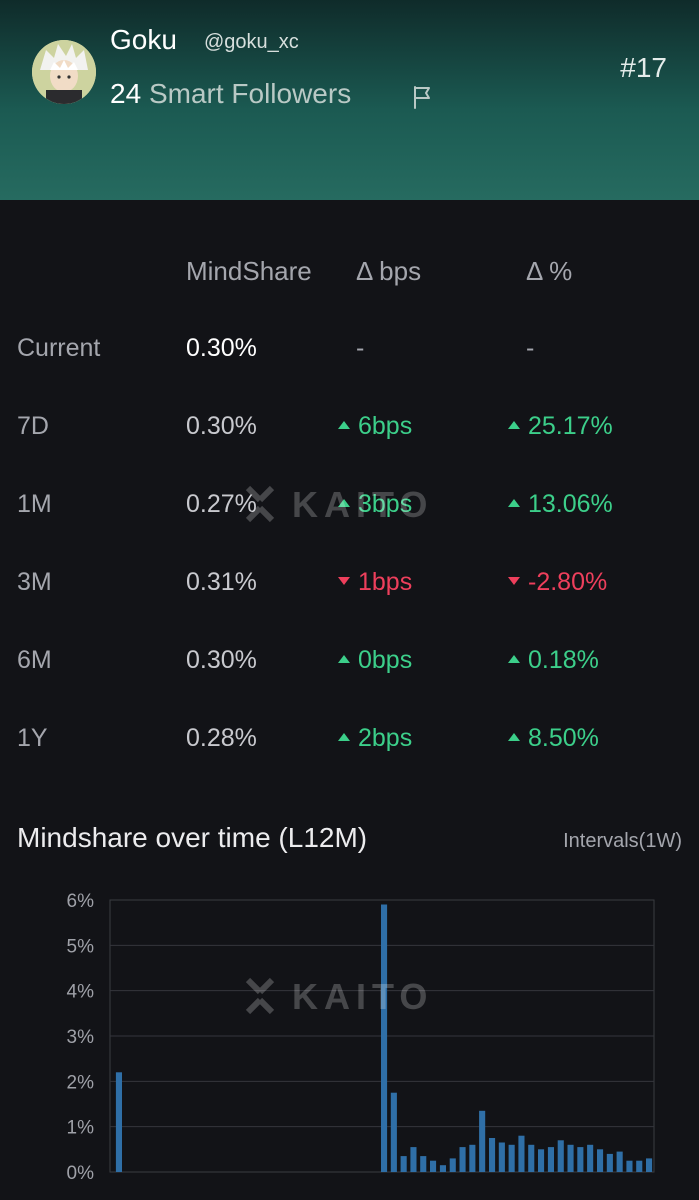 This screenshot has height=1200, width=699. Describe the element at coordinates (81, 1128) in the screenshot. I see `y-tick-label: 1%` at that location.